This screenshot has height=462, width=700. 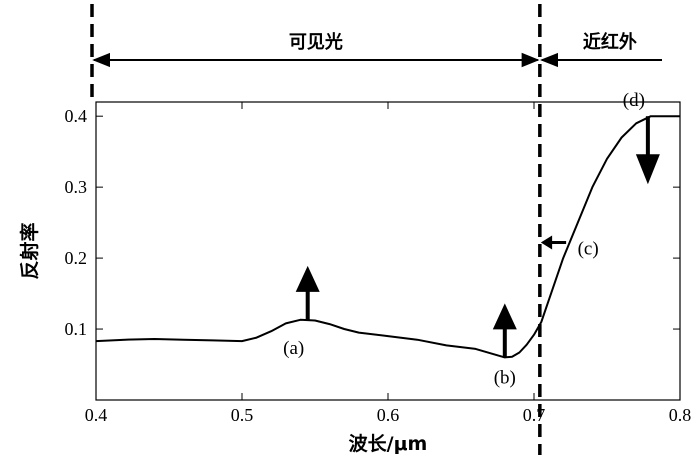 What do you see at coordinates (76, 187) in the screenshot?
I see `y-tick-label: 0.3` at bounding box center [76, 187].